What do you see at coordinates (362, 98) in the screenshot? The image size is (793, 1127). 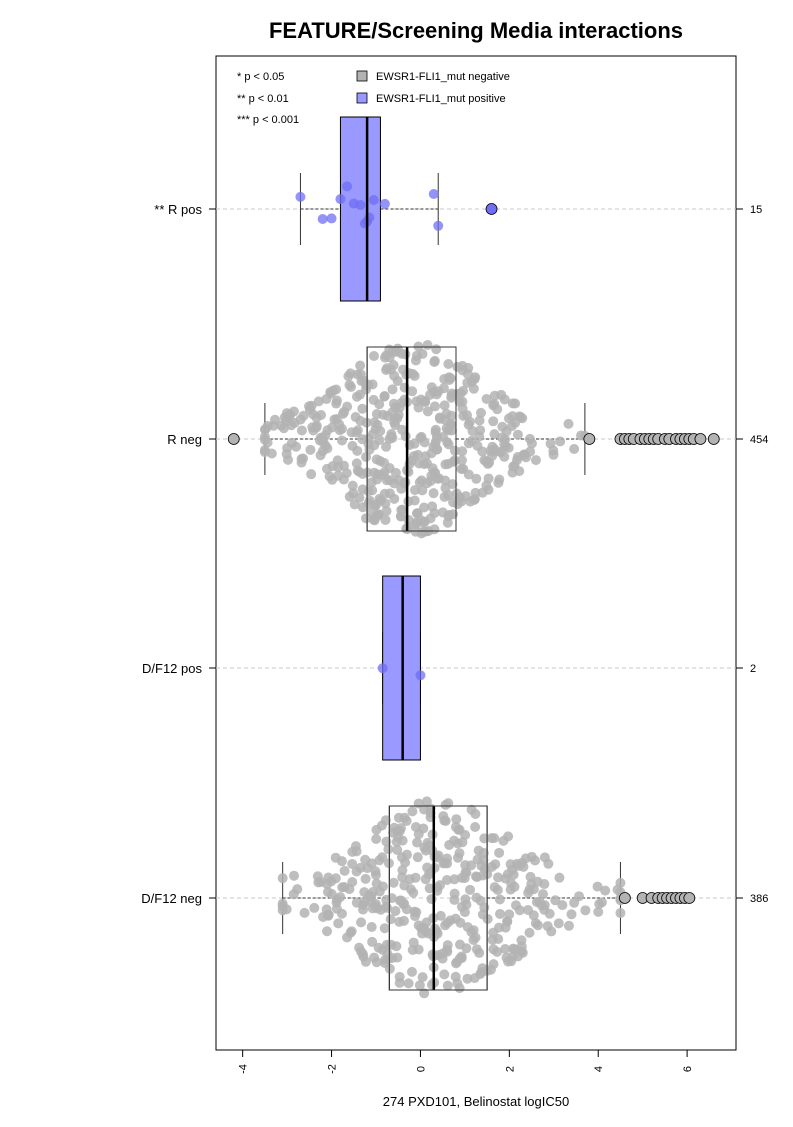 I see `legend-swatch-positive` at bounding box center [362, 98].